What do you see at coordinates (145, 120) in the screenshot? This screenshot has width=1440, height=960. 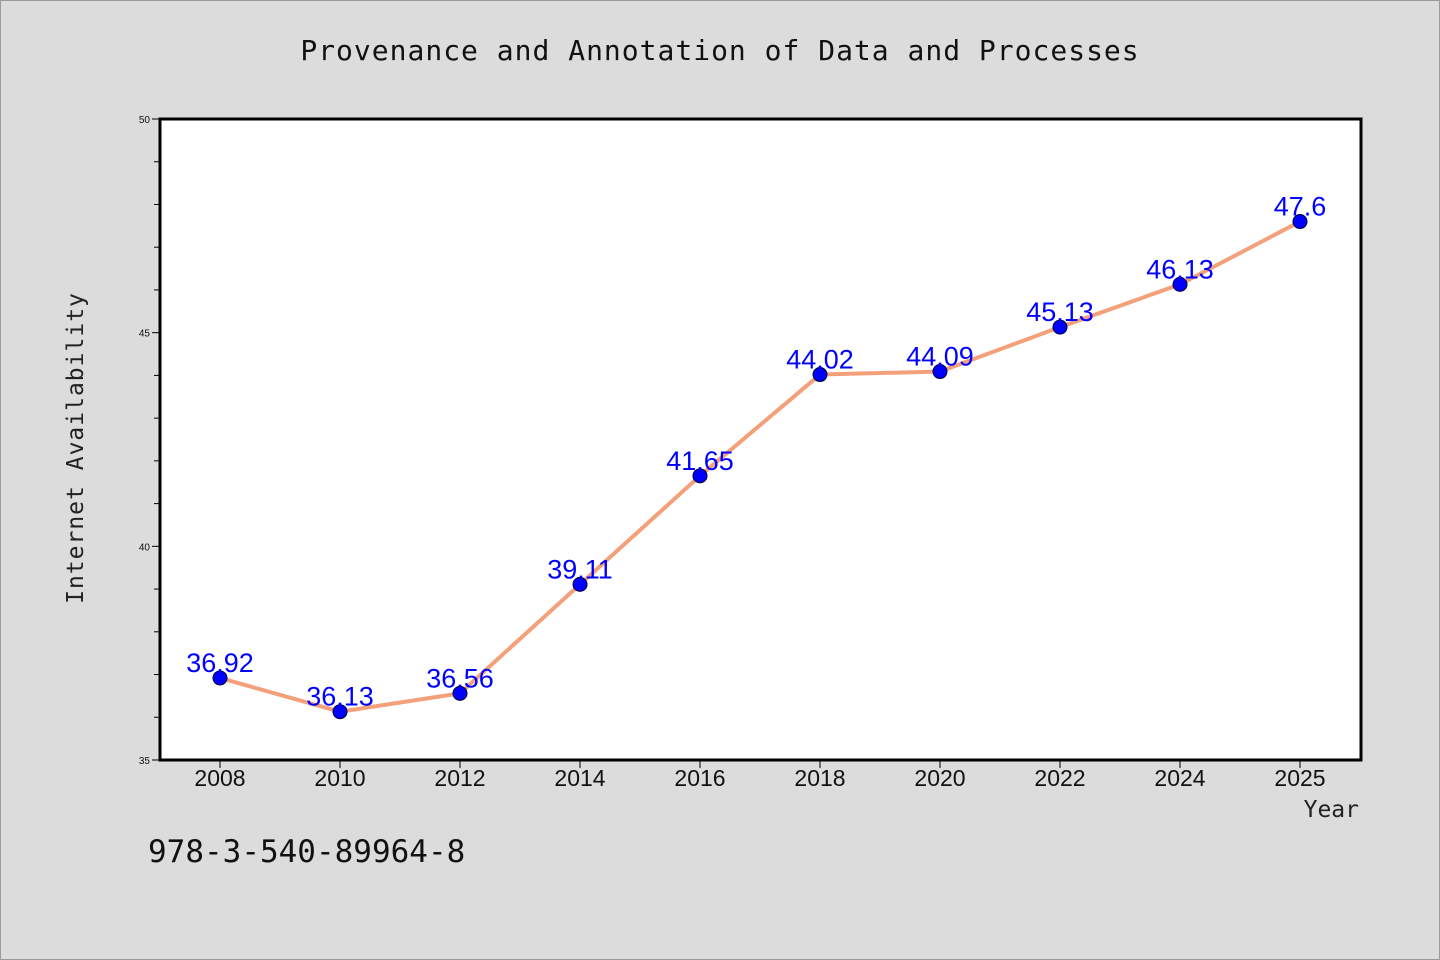 I see `y-tick-label: 50` at bounding box center [145, 120].